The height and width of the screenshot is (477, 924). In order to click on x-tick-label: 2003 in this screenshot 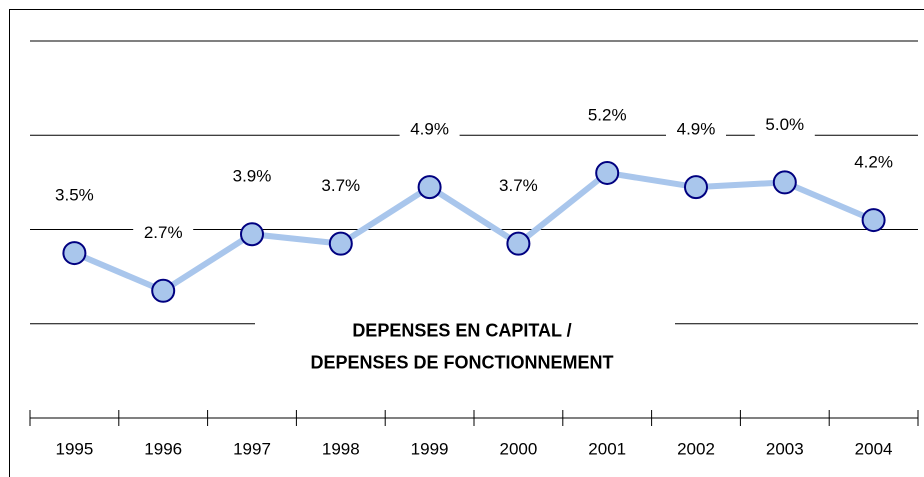, I will do `click(785, 448)`.